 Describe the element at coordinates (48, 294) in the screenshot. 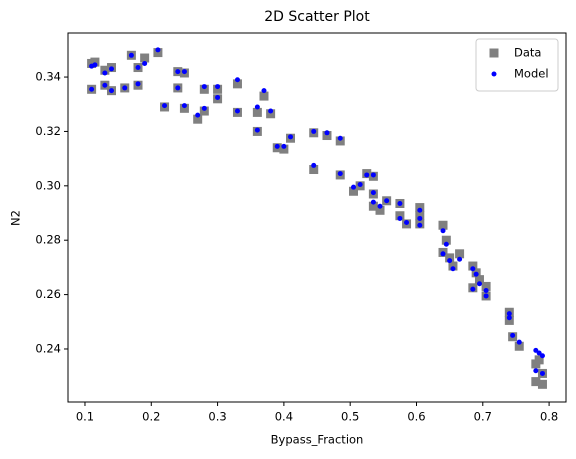

I see `y-tick-label: 0.26` at that location.